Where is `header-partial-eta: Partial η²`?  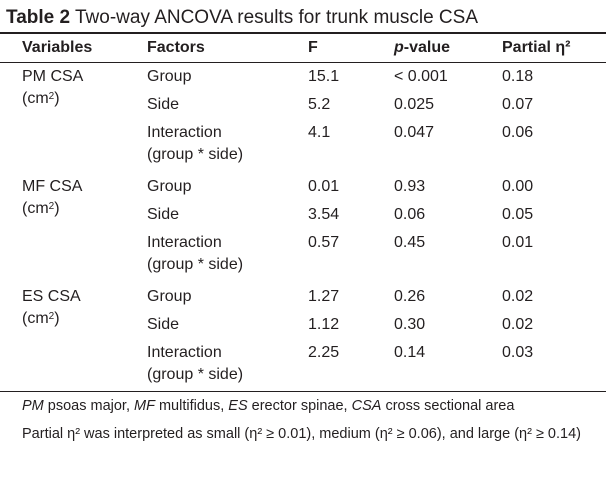
header-partial-eta: Partial η² is located at coordinates (536, 47).